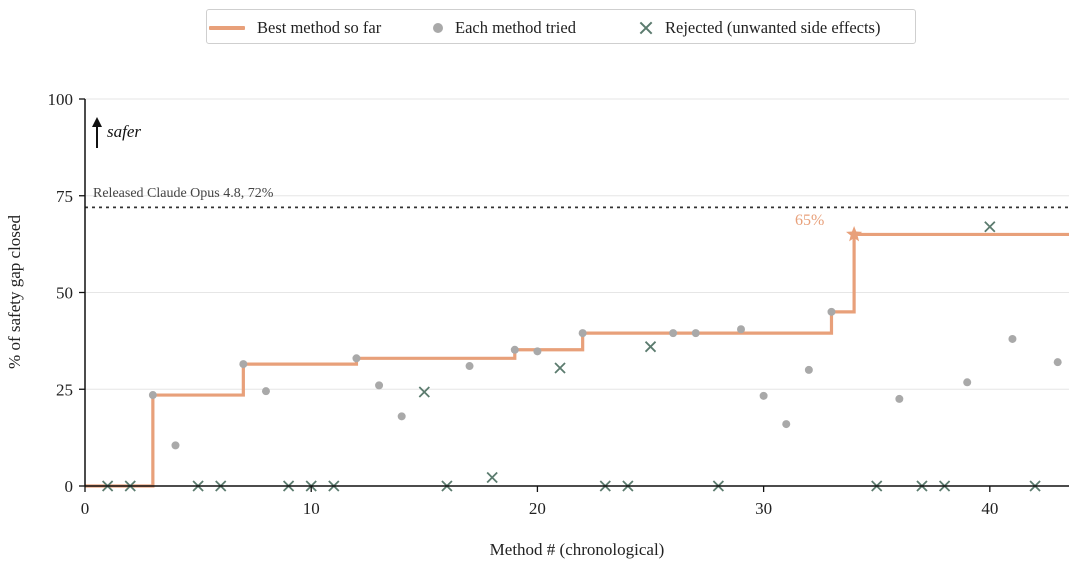 This screenshot has height=567, width=1080. Describe the element at coordinates (183, 193) in the screenshot. I see `reference-line-label: Released Claude Opus 4.8, 72%` at that location.